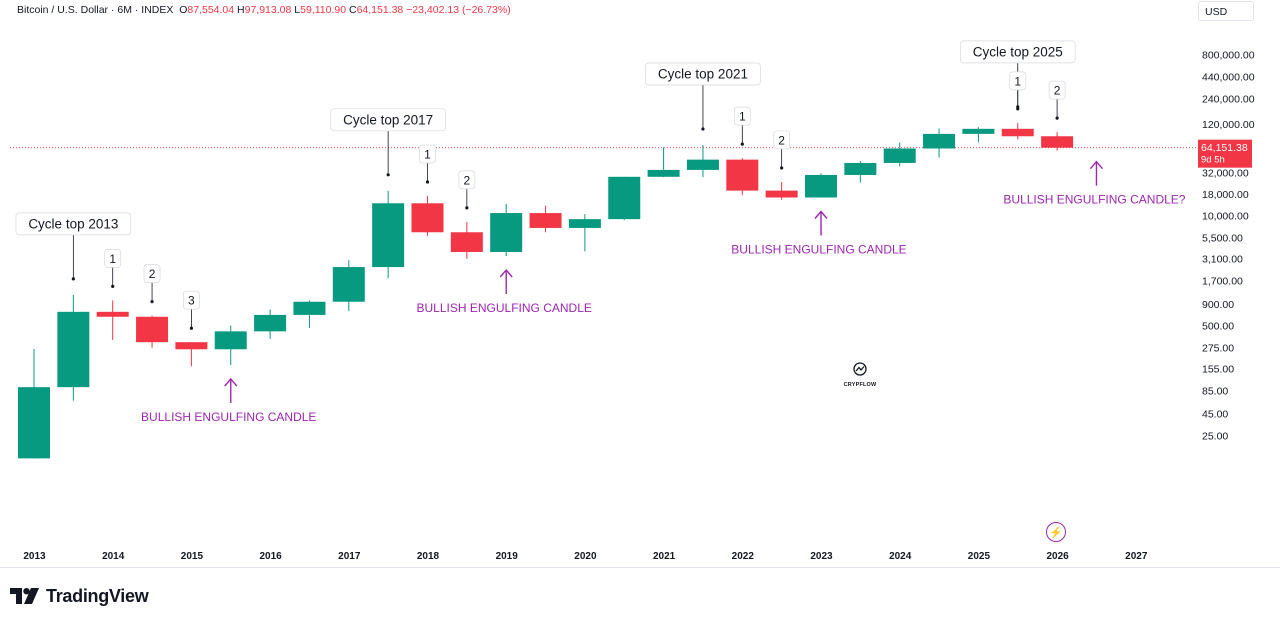  Describe the element at coordinates (1094, 200) in the screenshot. I see `engulfing-label: BULLISH ENGULFING CANDLE?` at that location.